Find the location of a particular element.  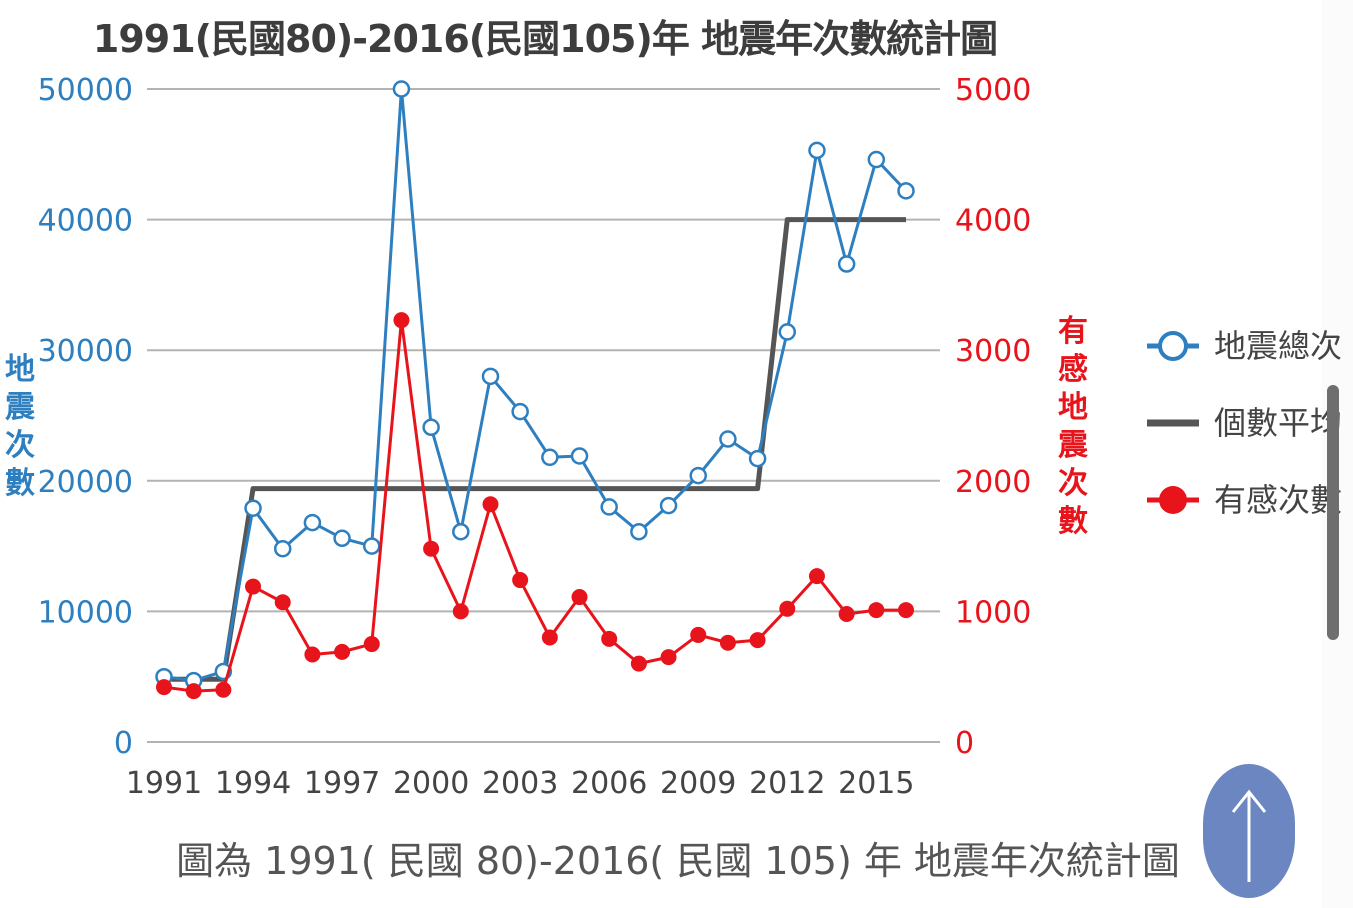

left-tick-label: 20000 is located at coordinates (85, 482).